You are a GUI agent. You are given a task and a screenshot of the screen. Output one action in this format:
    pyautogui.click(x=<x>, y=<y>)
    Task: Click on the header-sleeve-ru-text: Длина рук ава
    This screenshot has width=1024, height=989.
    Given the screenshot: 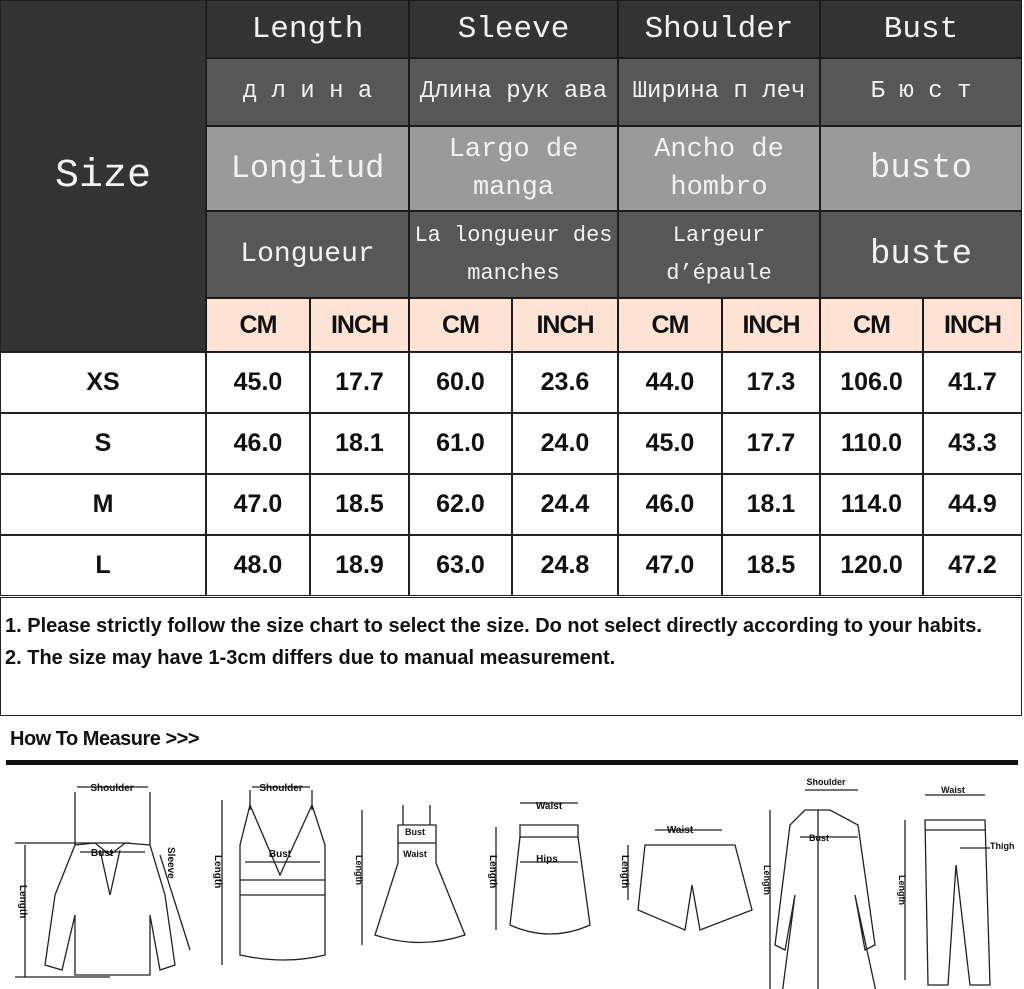 What is the action you would take?
    pyautogui.click(x=513, y=91)
    